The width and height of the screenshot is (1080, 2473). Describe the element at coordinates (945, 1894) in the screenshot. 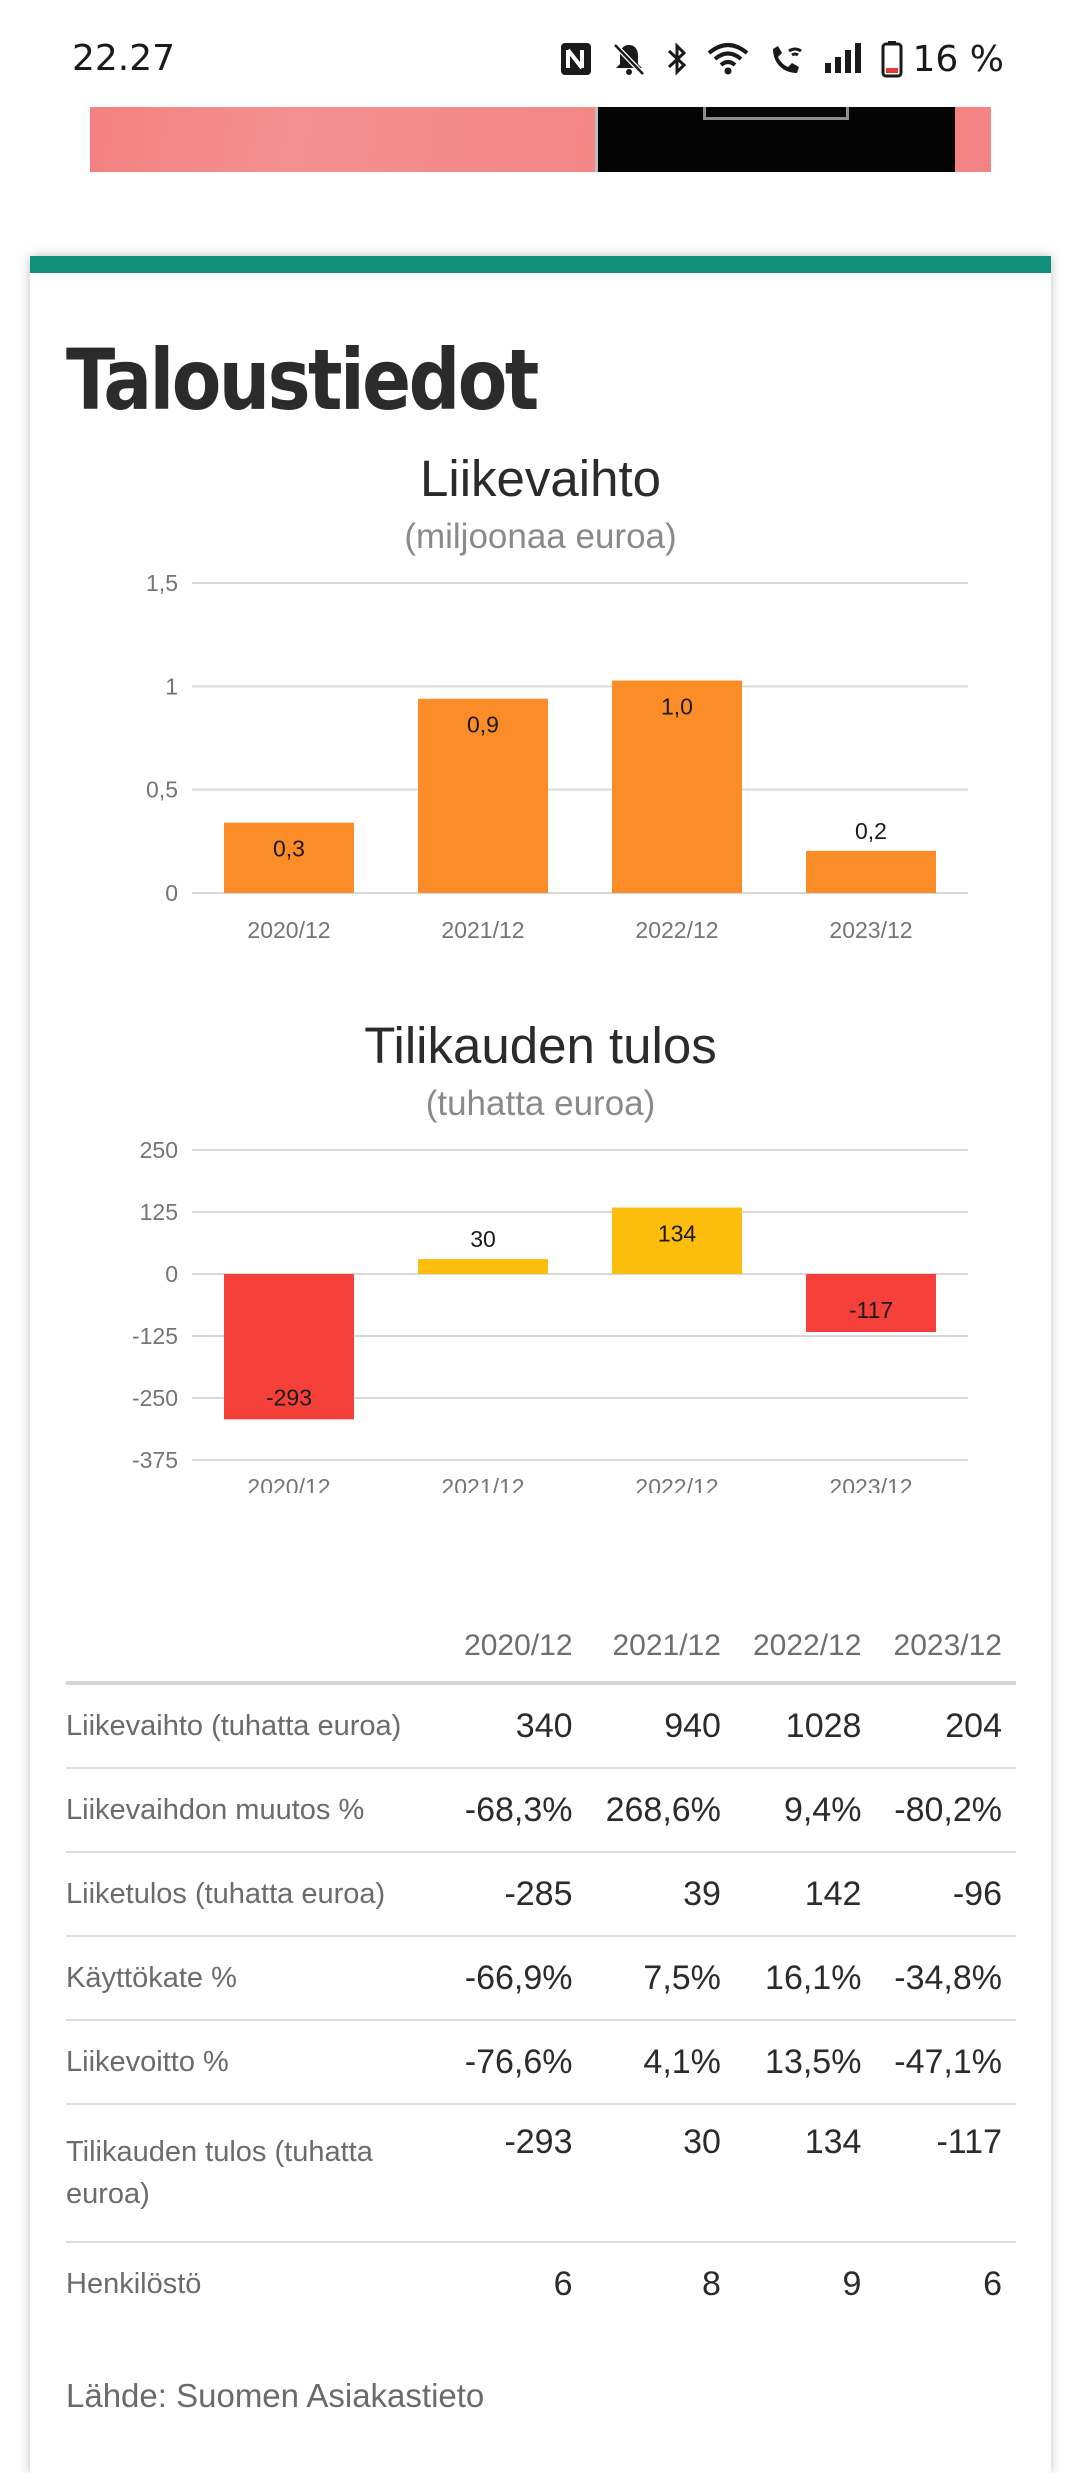

I see `table-cell: -96` at that location.